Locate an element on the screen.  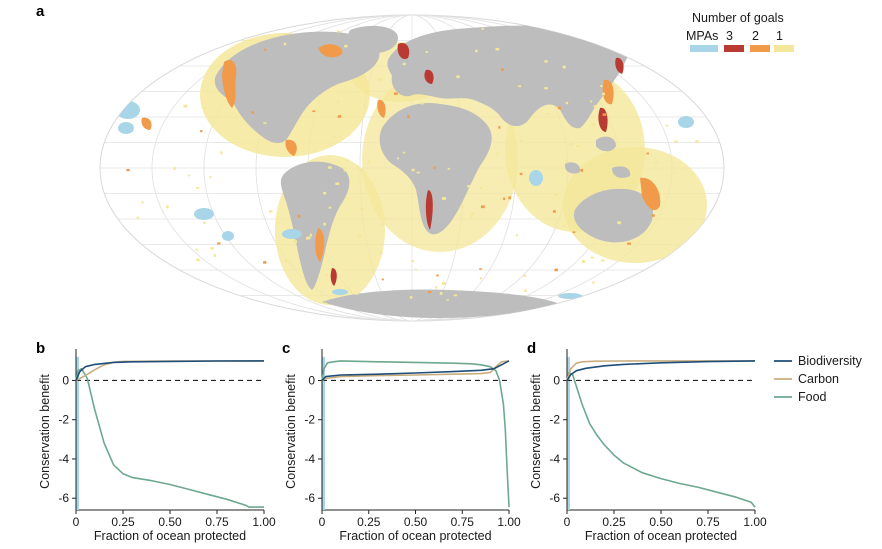
legend-label-biodiversity: Biodiversity is located at coordinates (830, 361).